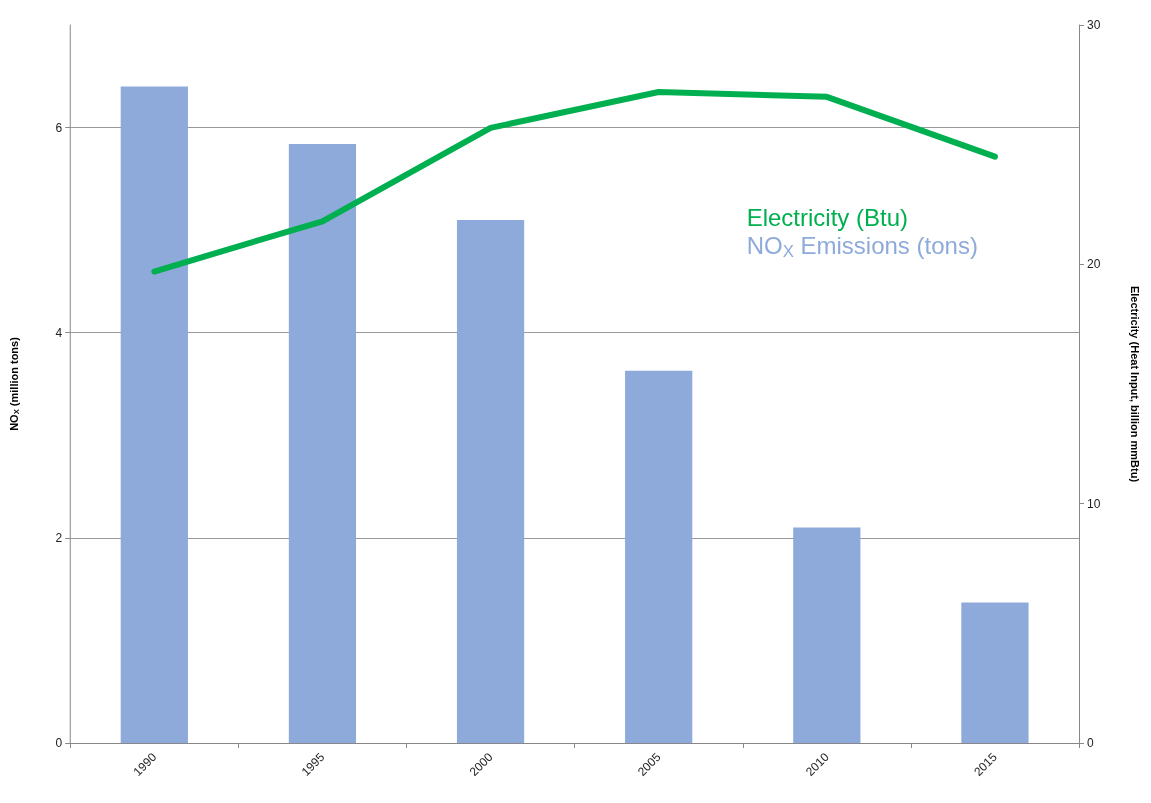  Describe the element at coordinates (59, 537) in the screenshot. I see `y-tick-label: 2` at that location.